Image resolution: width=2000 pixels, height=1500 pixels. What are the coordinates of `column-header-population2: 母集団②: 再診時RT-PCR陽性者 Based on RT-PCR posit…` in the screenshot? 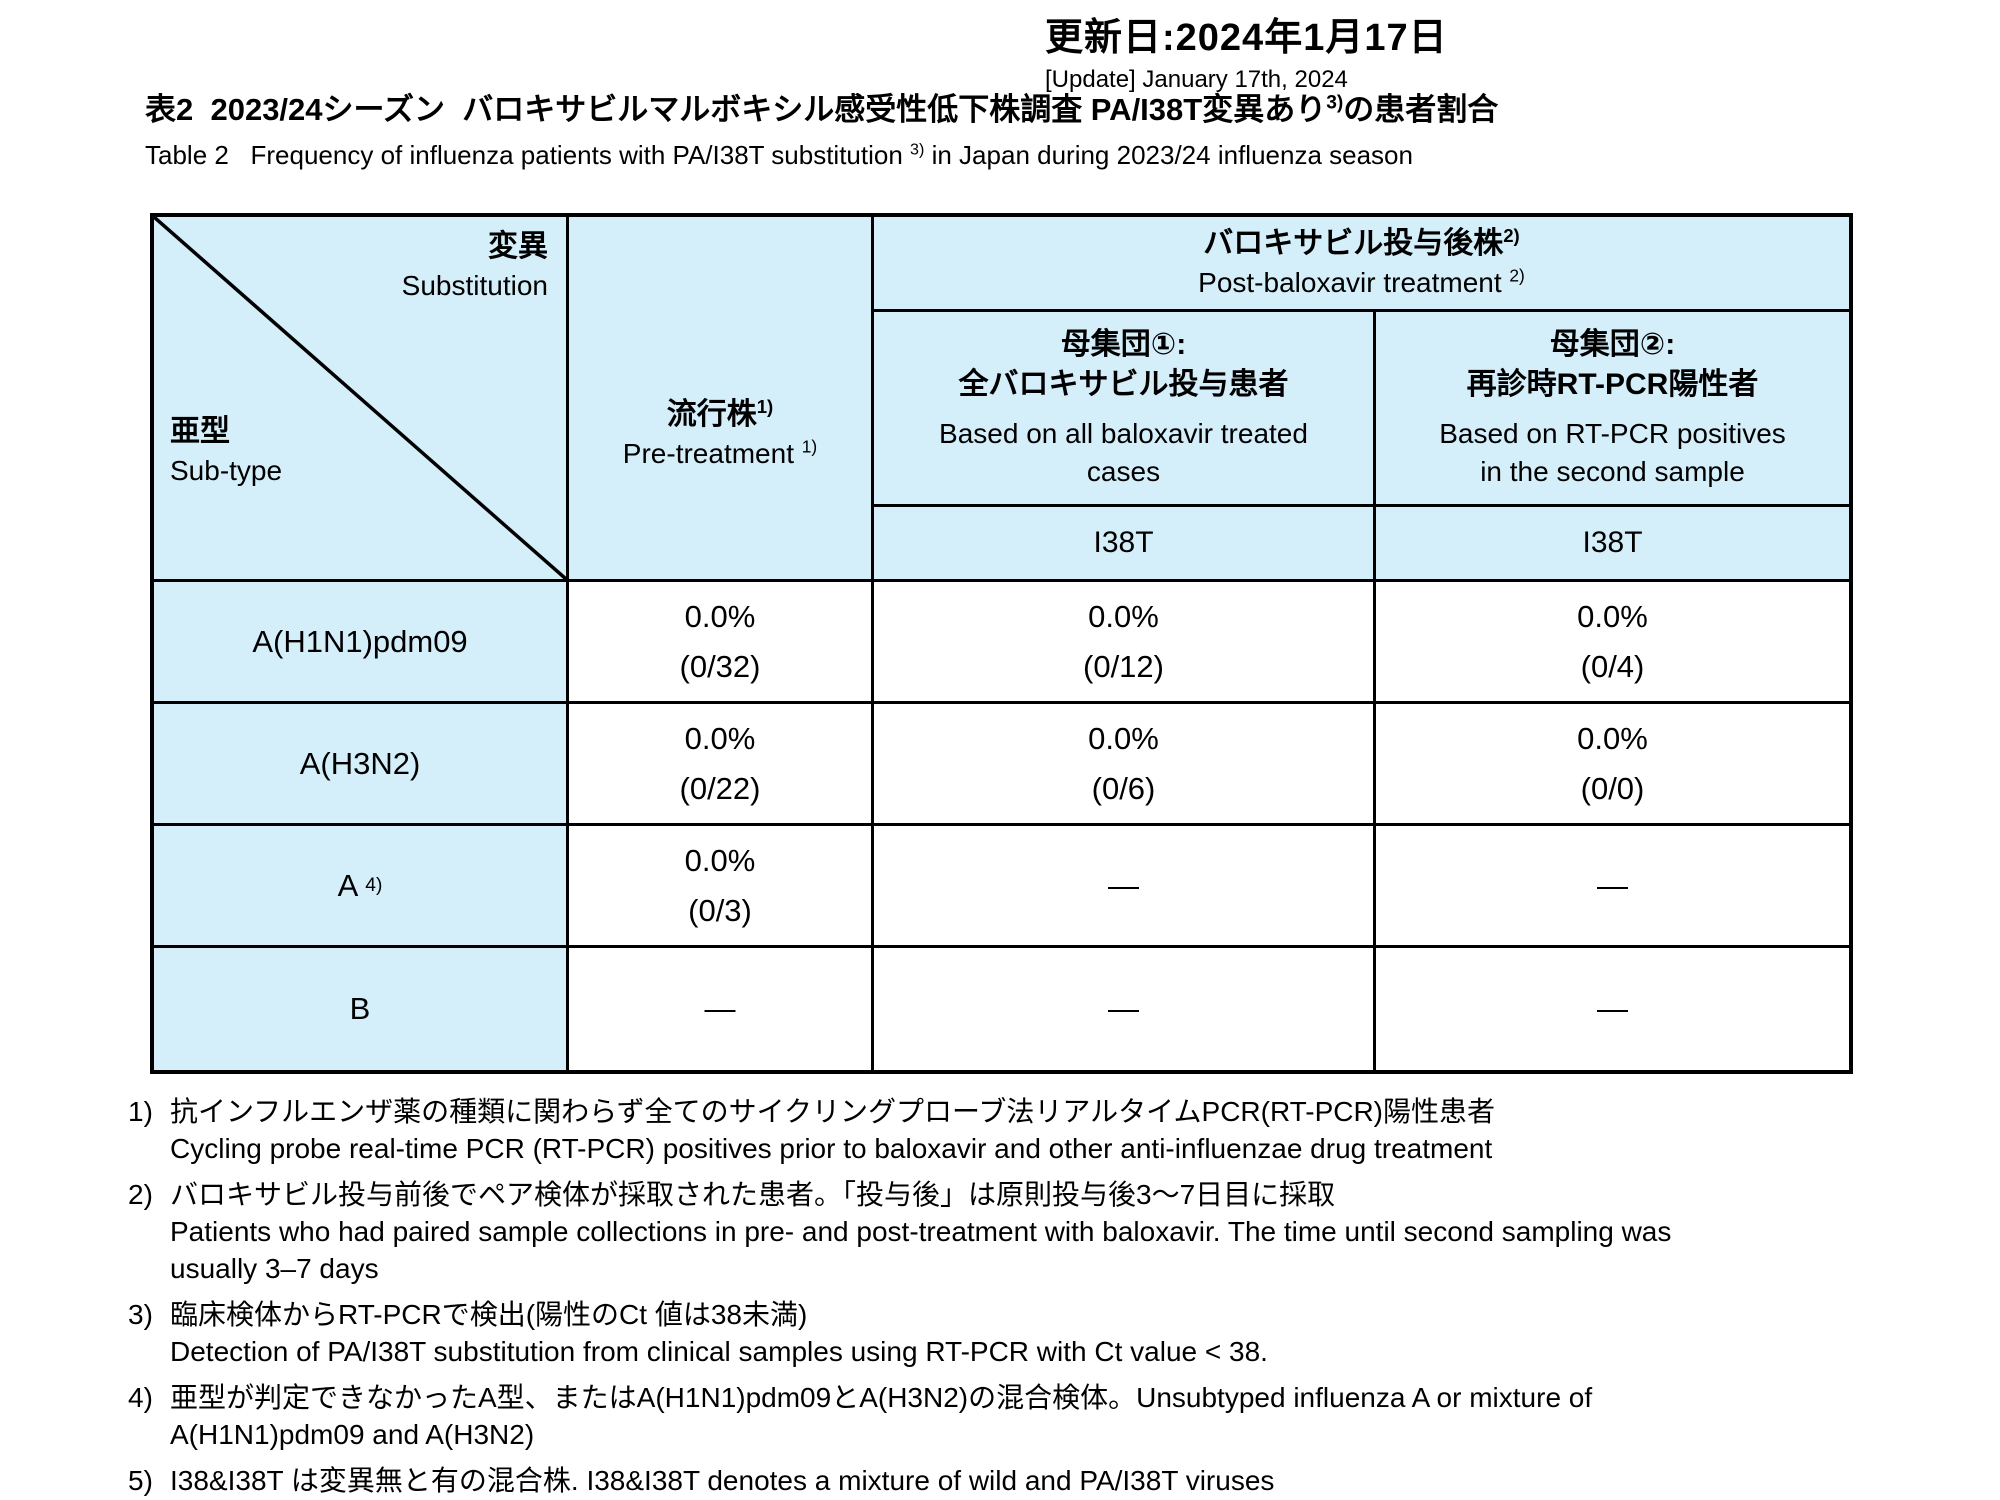 It's located at (1612, 409).